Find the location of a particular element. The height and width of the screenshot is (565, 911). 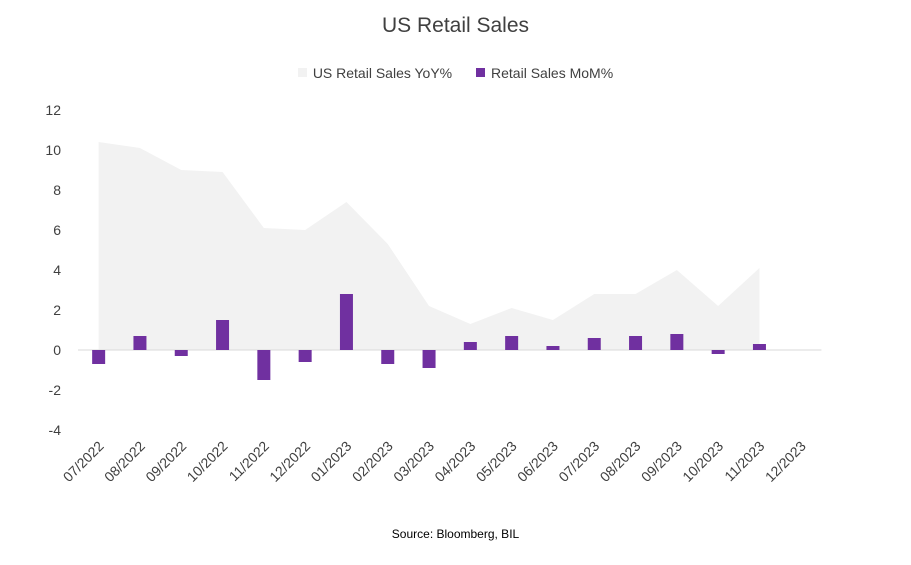

y-tick-label: 2 is located at coordinates (57, 310).